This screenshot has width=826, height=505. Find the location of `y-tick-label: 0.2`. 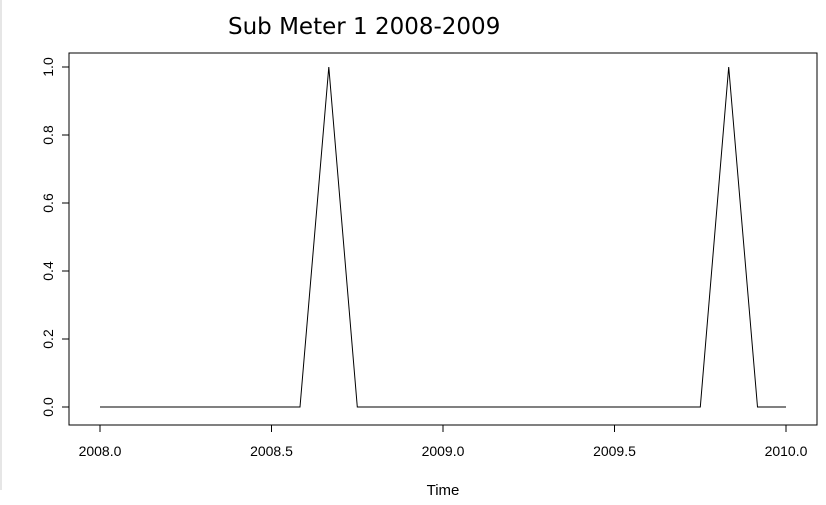

y-tick-label: 0.2 is located at coordinates (48, 339).